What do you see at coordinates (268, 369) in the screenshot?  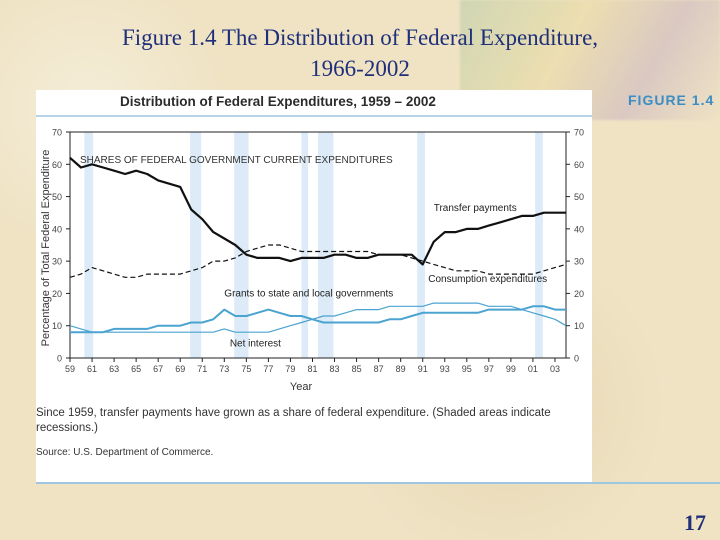 I see `x-tick-label: 77` at bounding box center [268, 369].